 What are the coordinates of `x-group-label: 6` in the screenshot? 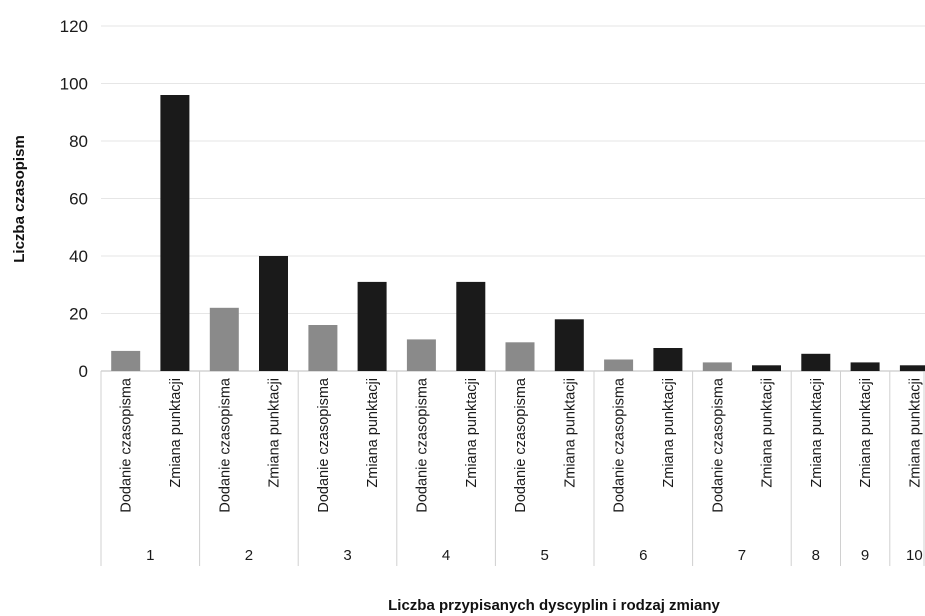 It's located at (643, 555).